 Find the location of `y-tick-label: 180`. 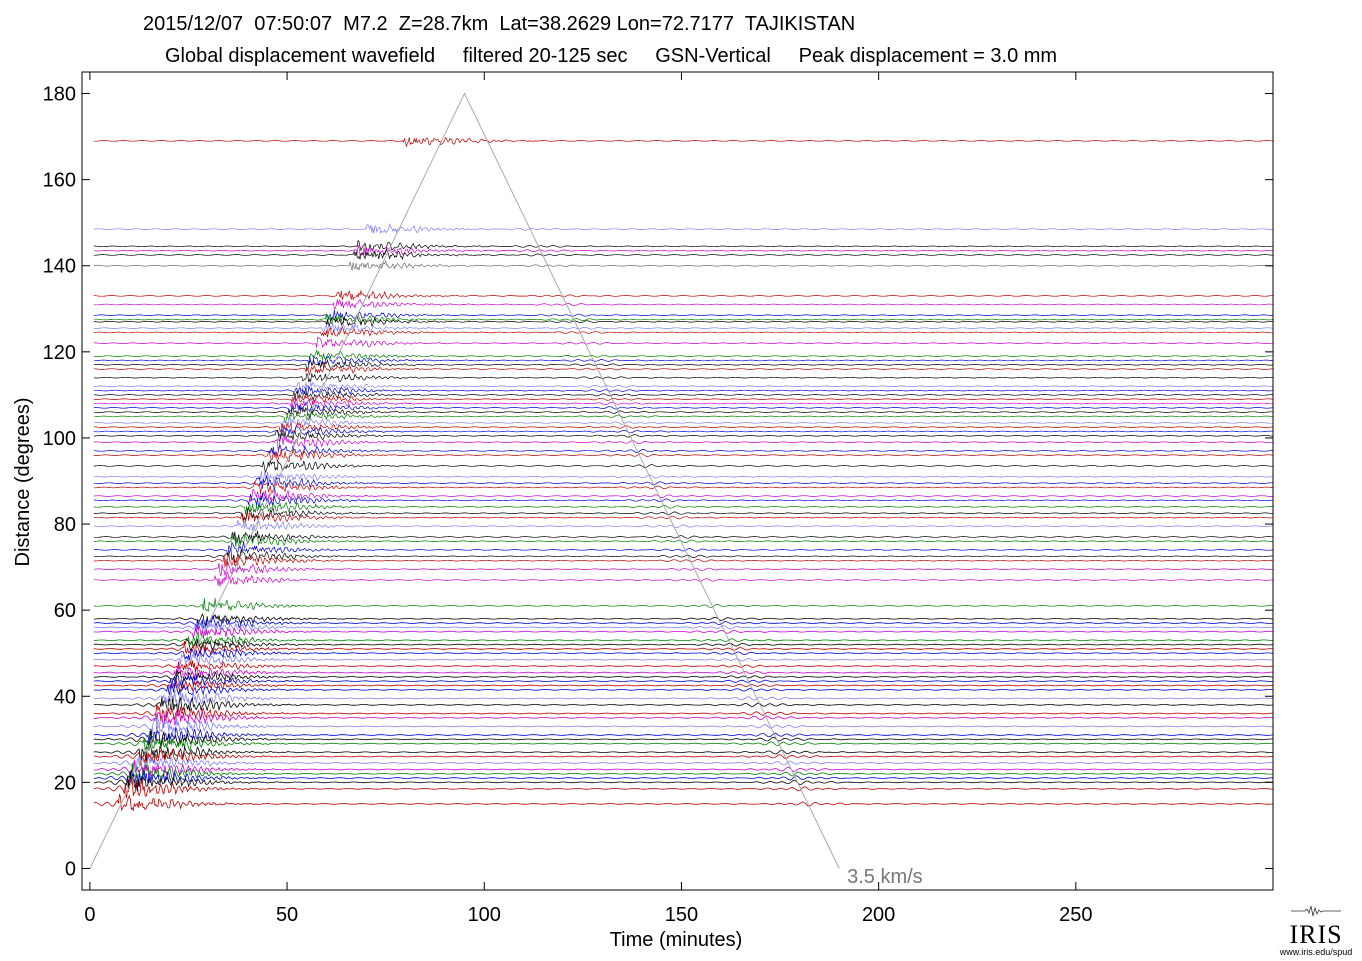

y-tick-label: 180 is located at coordinates (59, 95).